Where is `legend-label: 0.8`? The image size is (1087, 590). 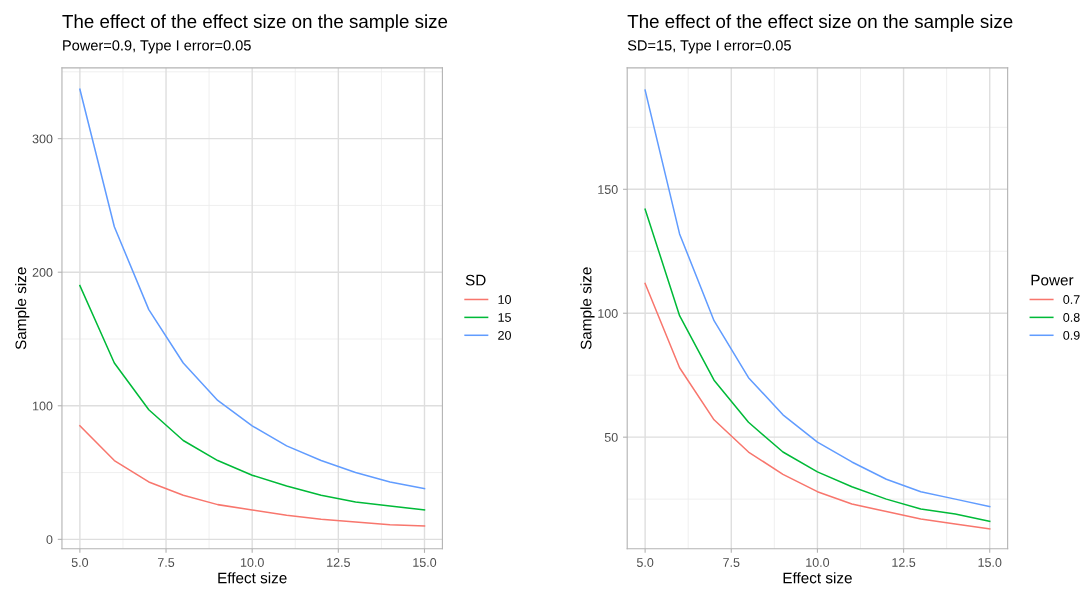 legend-label: 0.8 is located at coordinates (1071, 317).